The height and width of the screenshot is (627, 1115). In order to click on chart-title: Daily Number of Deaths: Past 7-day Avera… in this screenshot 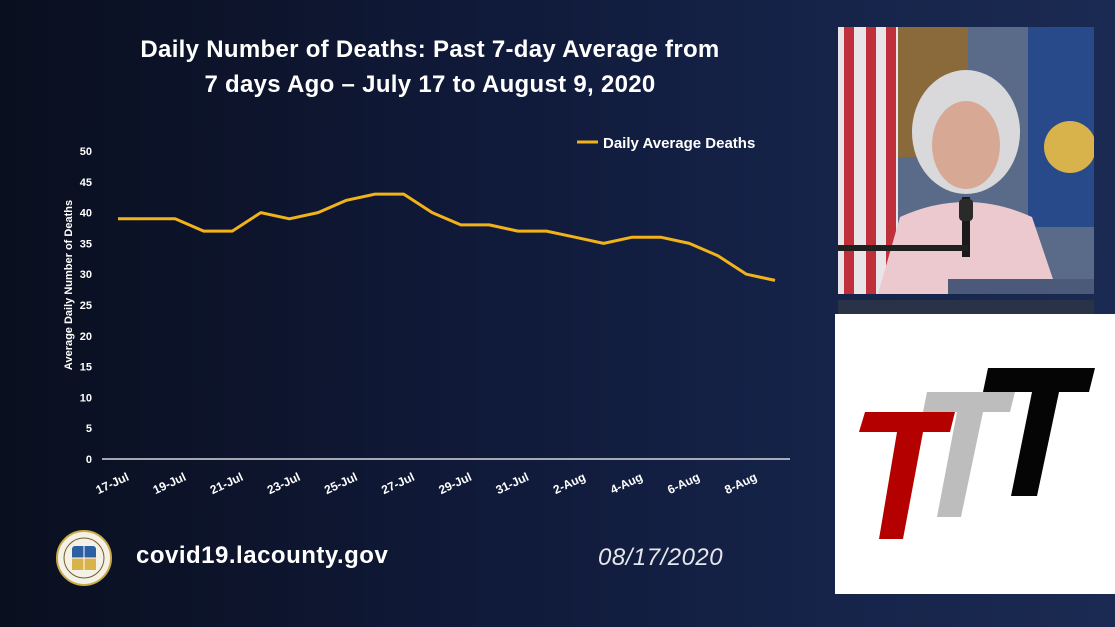, I will do `click(430, 67)`.